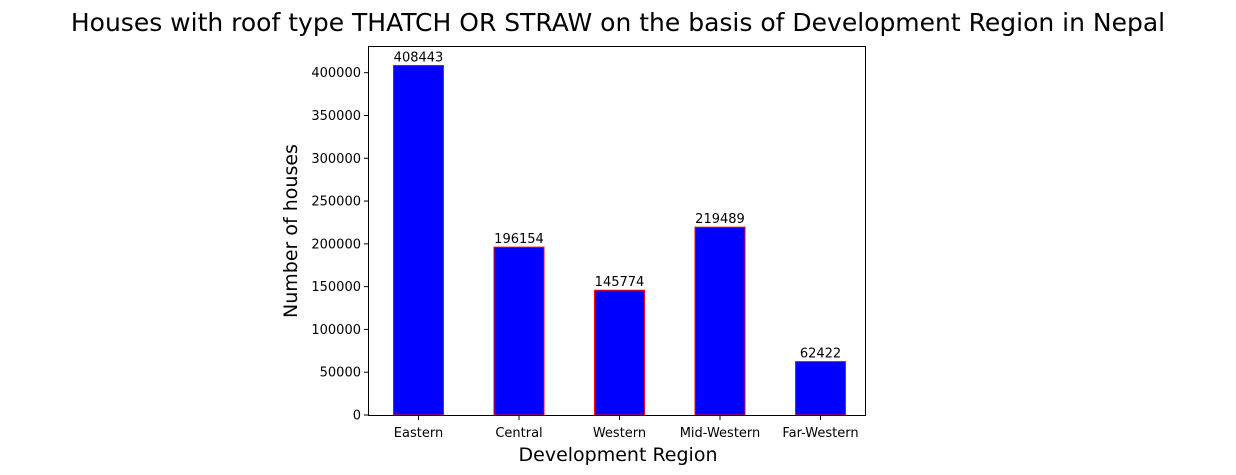  Describe the element at coordinates (340, 373) in the screenshot. I see `y-tick-label: 50000` at that location.